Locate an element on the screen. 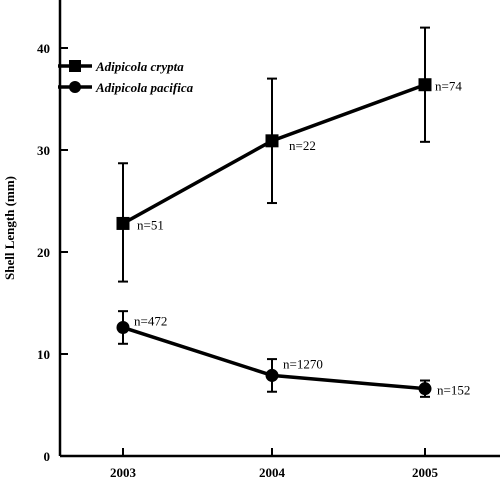 The height and width of the screenshot is (482, 500). legend-label: Adipicola crypta is located at coordinates (139, 66).